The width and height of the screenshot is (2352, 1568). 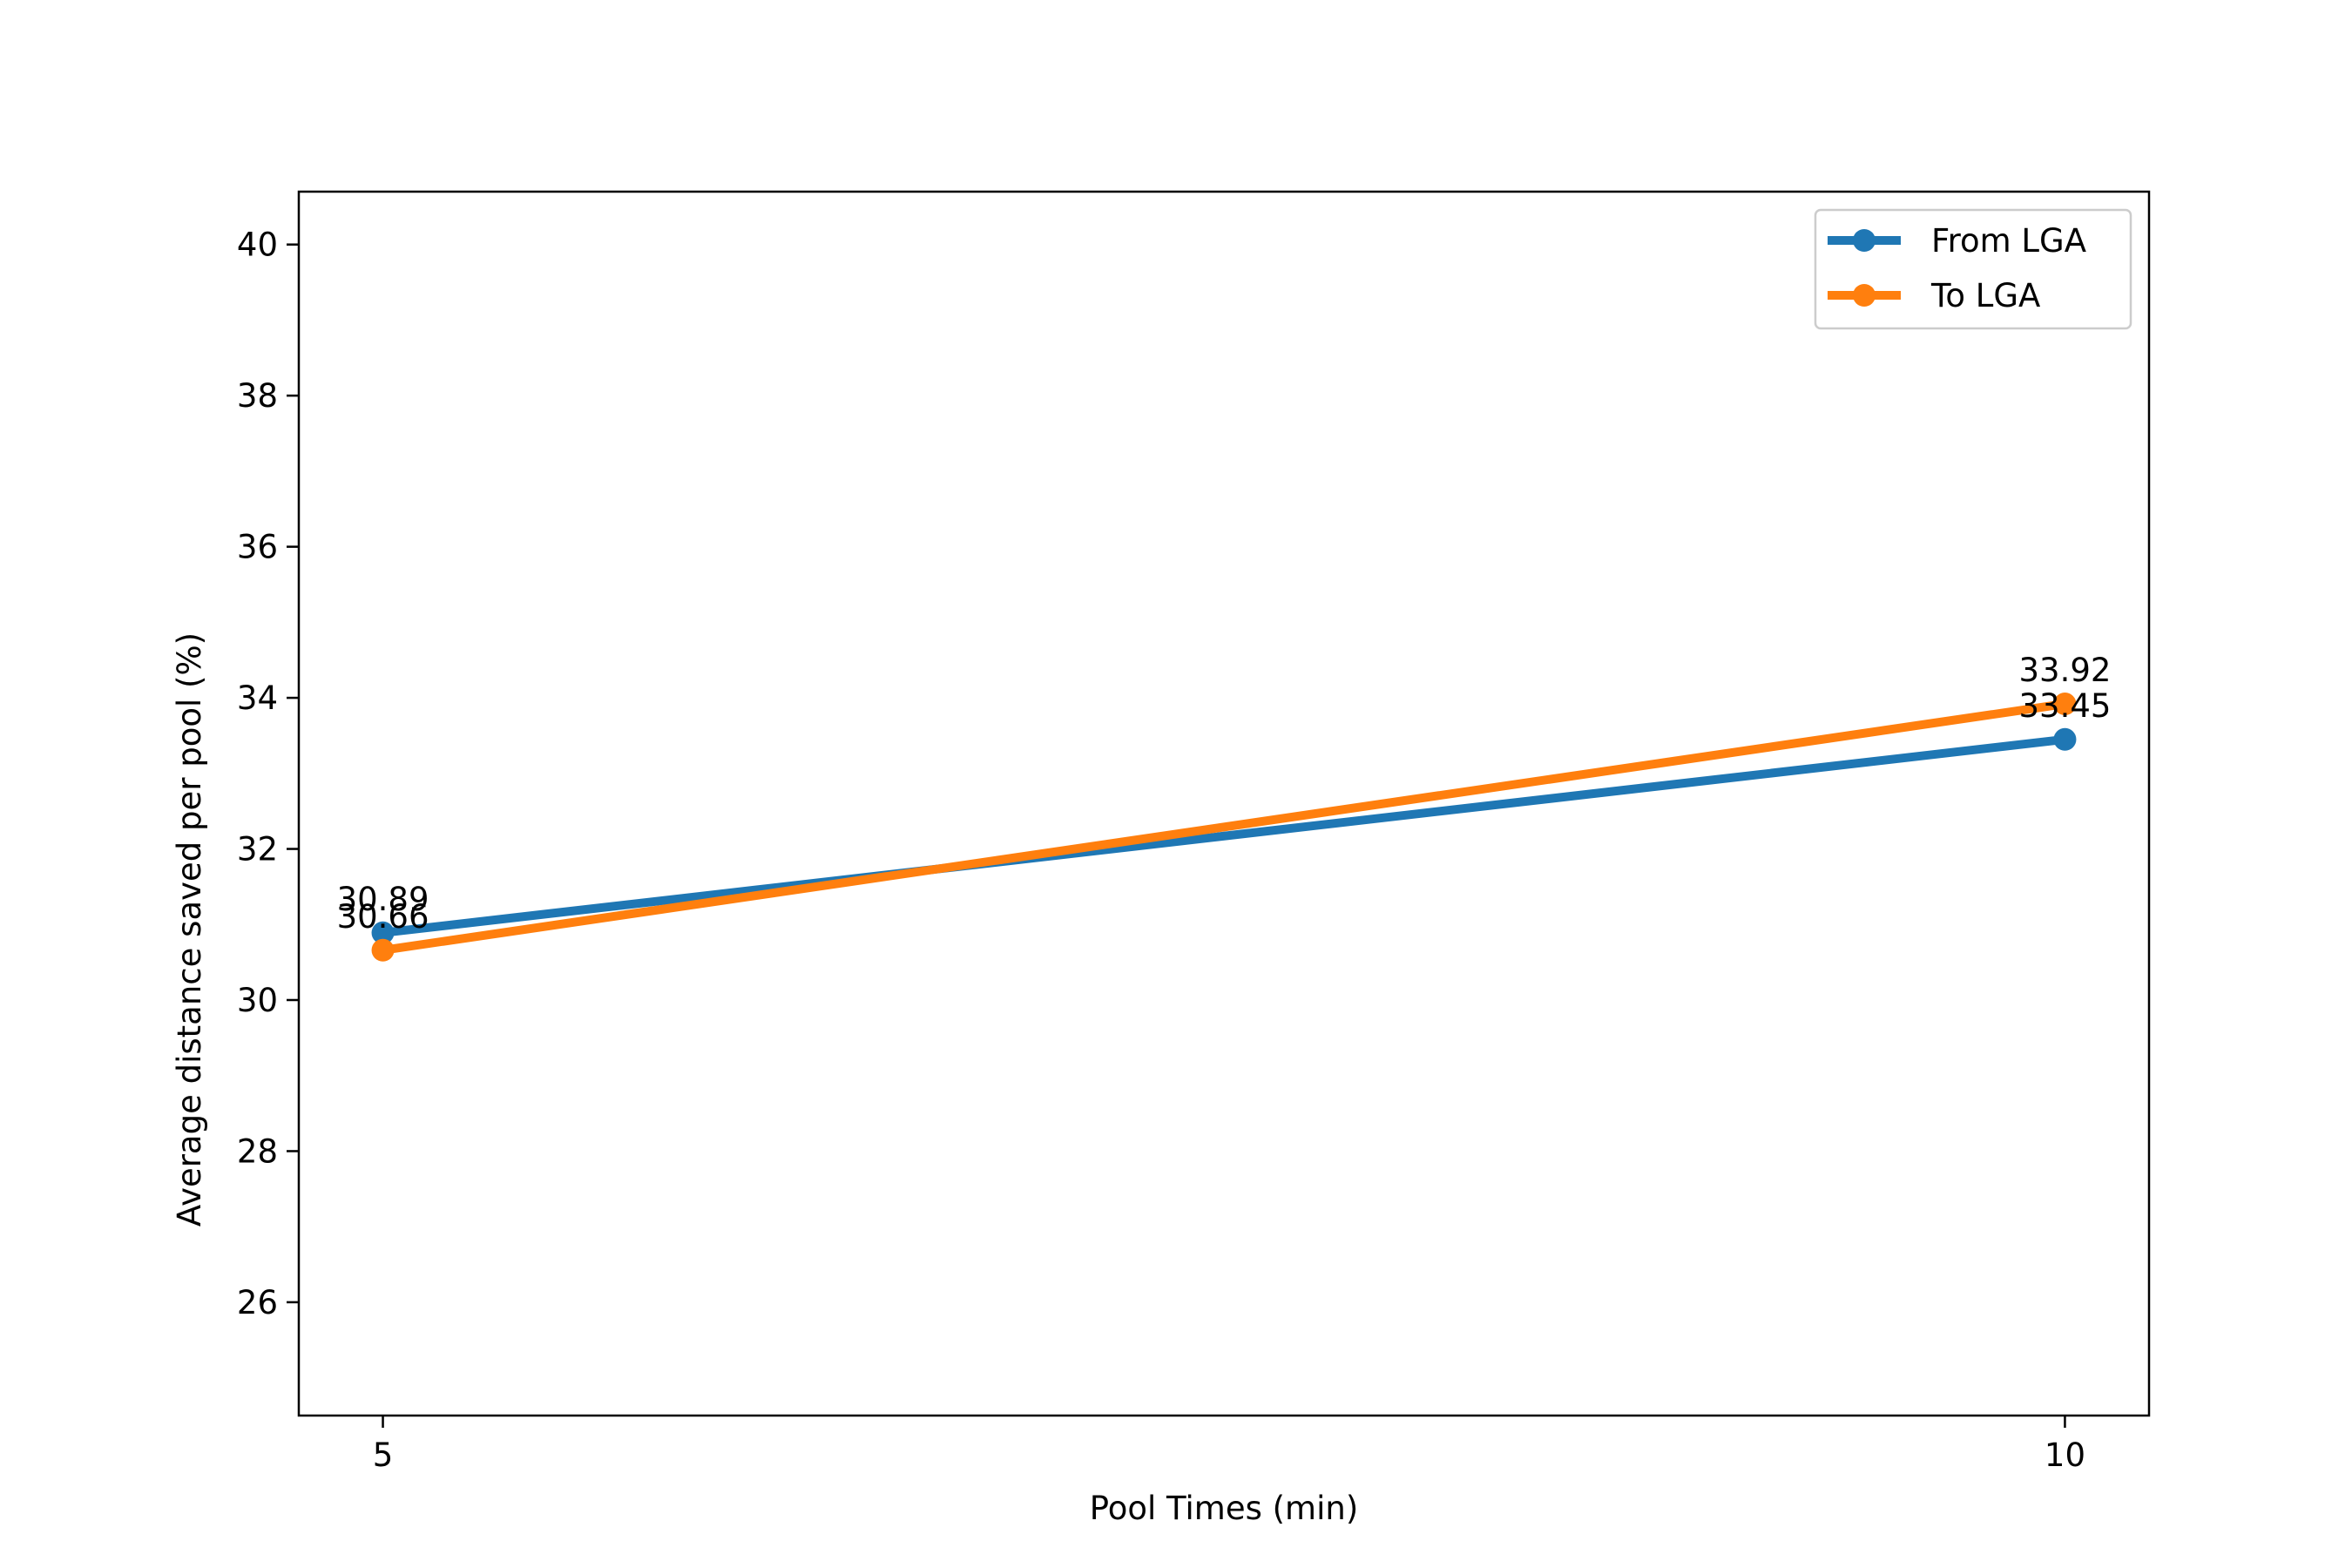 What do you see at coordinates (1224, 1508) in the screenshot?
I see `x-axis-label: Pool Times (min)` at bounding box center [1224, 1508].